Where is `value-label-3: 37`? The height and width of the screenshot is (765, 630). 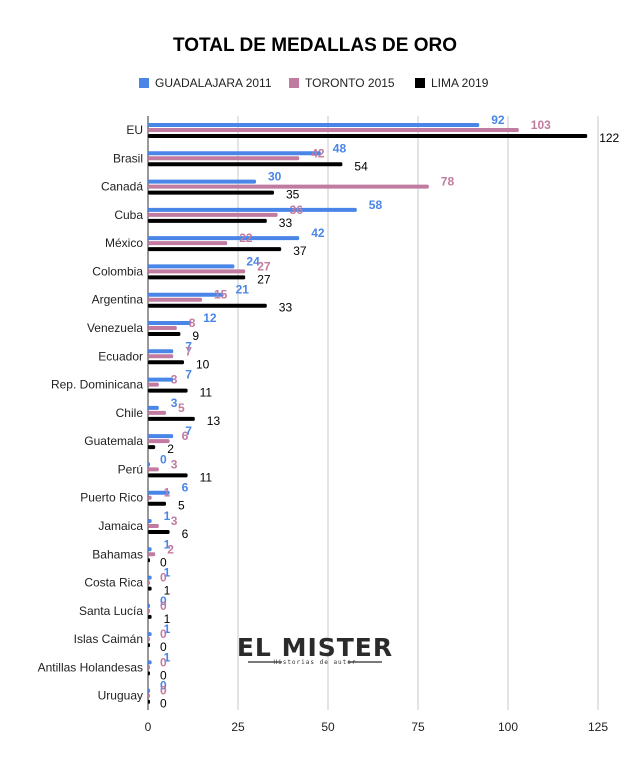 value-label-3: 37 is located at coordinates (300, 251).